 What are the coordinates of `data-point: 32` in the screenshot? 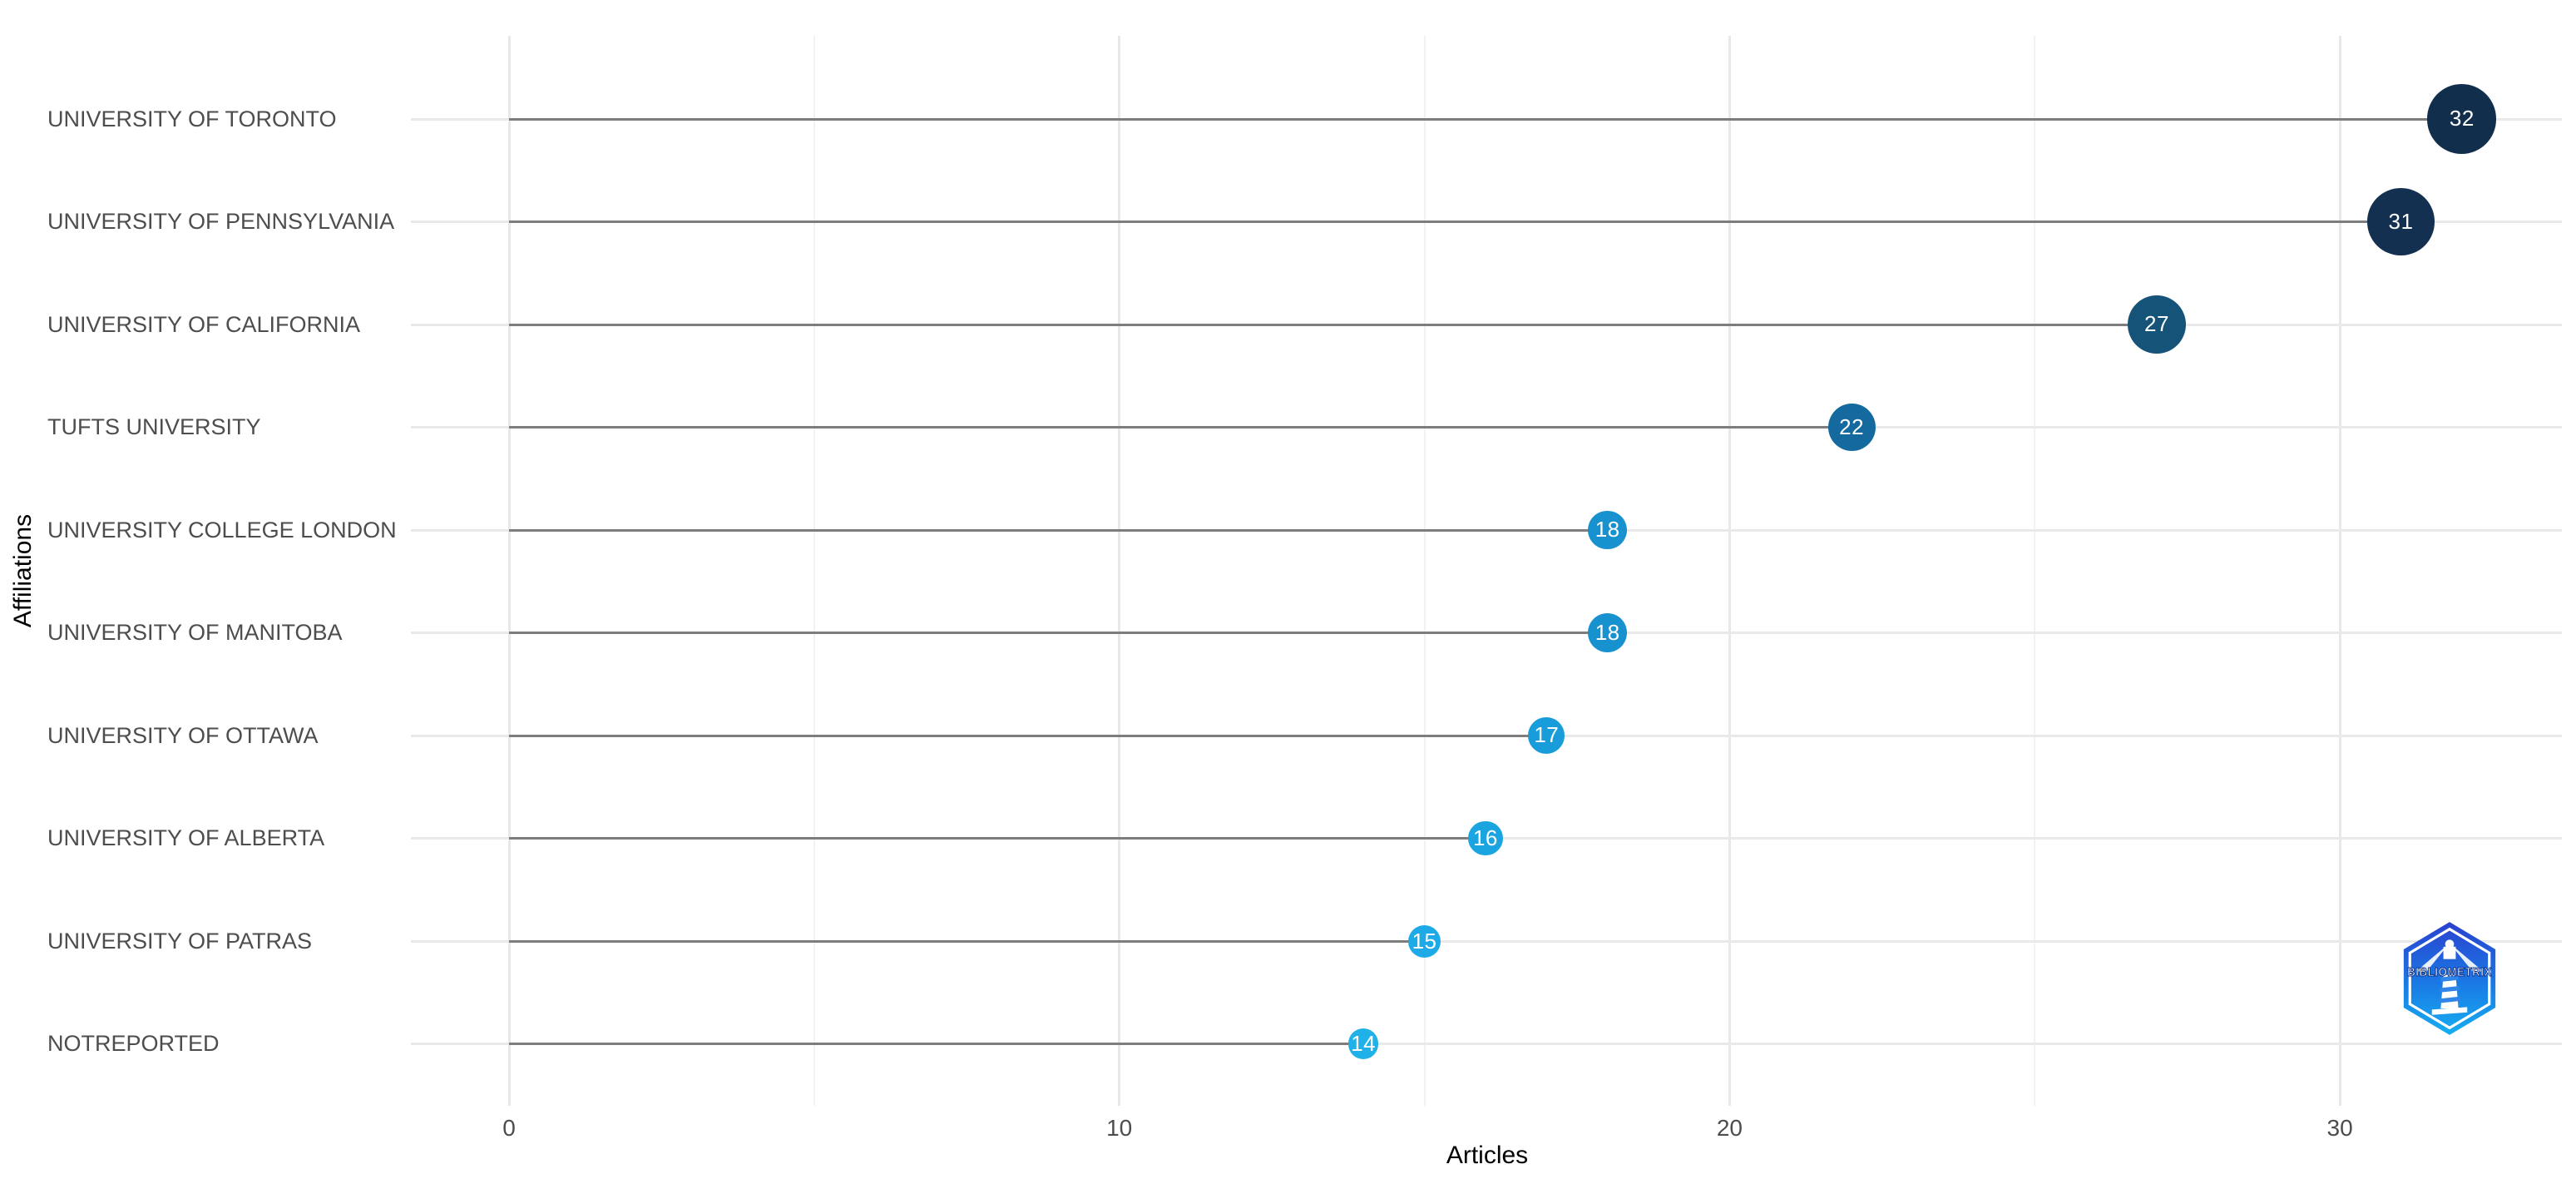 It's located at (2462, 119).